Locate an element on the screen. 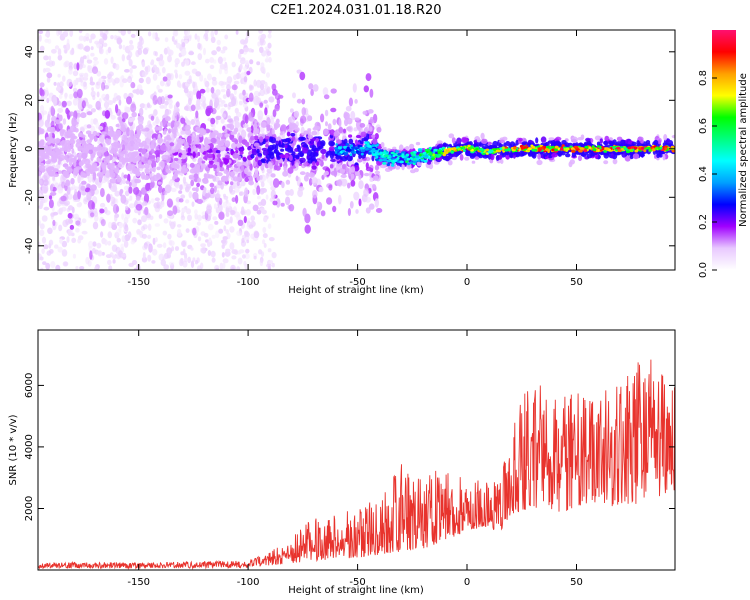 This screenshot has width=750, height=600. colorbar-tick-label: 0.6 is located at coordinates (703, 126).